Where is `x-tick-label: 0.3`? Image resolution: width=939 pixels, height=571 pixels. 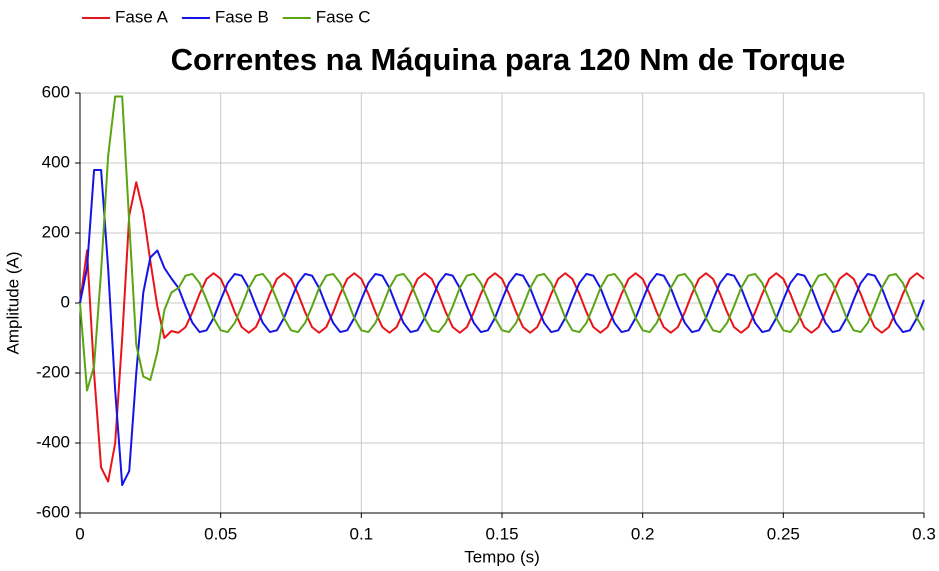 x-tick-label: 0.3 is located at coordinates (924, 533).